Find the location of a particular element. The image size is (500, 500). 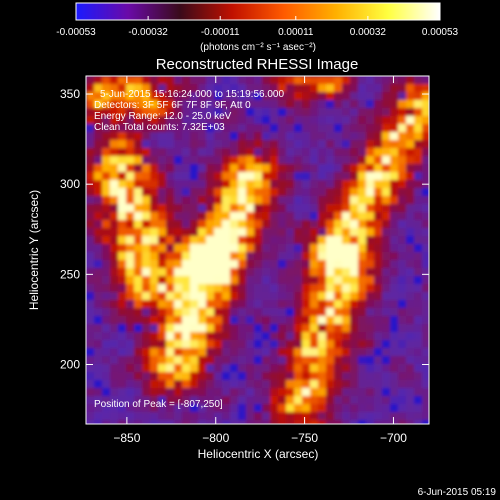

x-tick-label: −700 is located at coordinates (393, 438).